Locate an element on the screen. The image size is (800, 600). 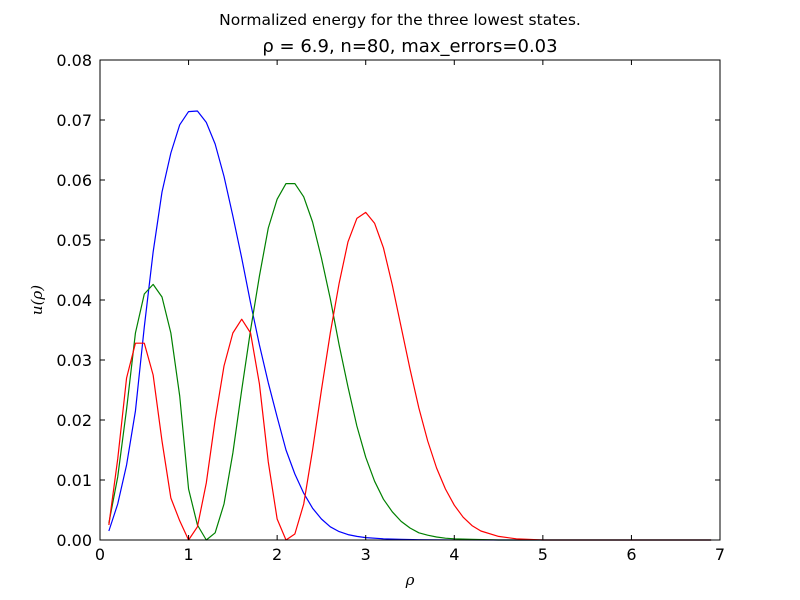
y-tick-label: 0.02 is located at coordinates (74, 420).